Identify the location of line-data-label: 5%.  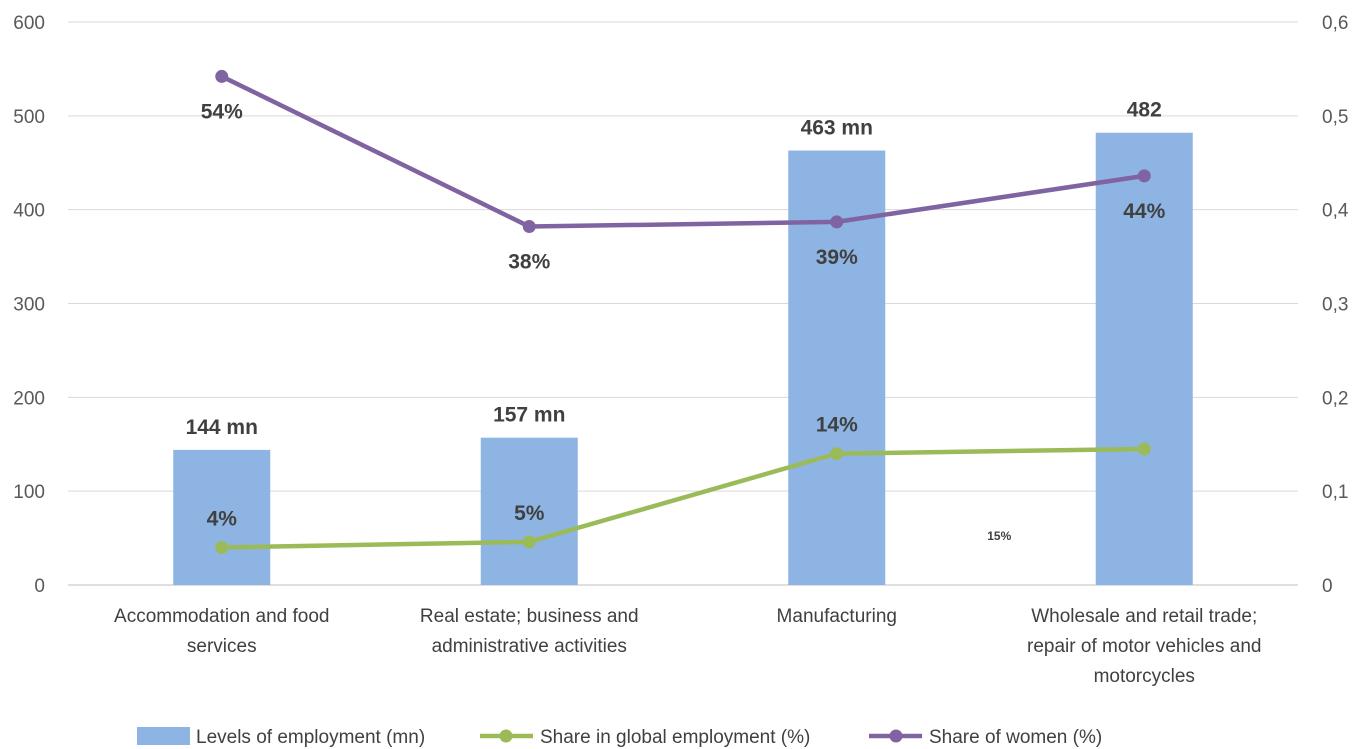
(529, 513).